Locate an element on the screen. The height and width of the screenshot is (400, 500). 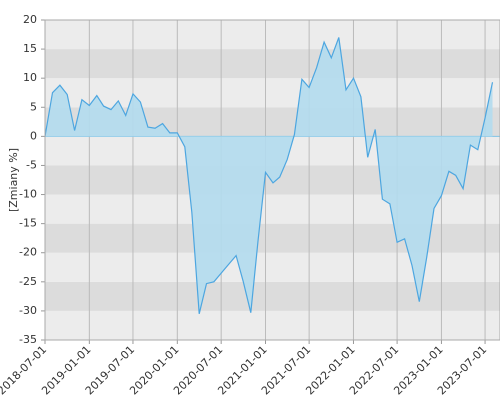
y-tick-label: -15 is located at coordinates (28, 223).